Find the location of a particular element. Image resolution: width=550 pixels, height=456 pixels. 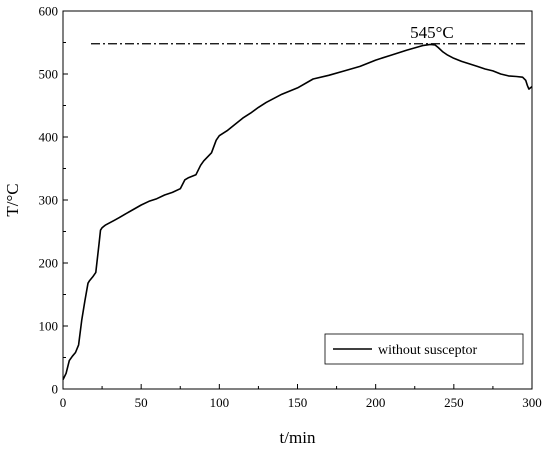

y-tick-label: 500 is located at coordinates (49, 74).